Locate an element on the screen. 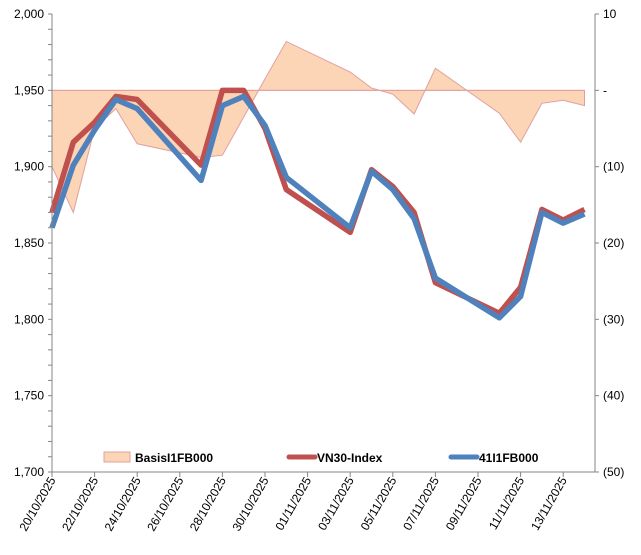 This screenshot has height=555, width=641. right-axis-label: (10) is located at coordinates (613, 167).